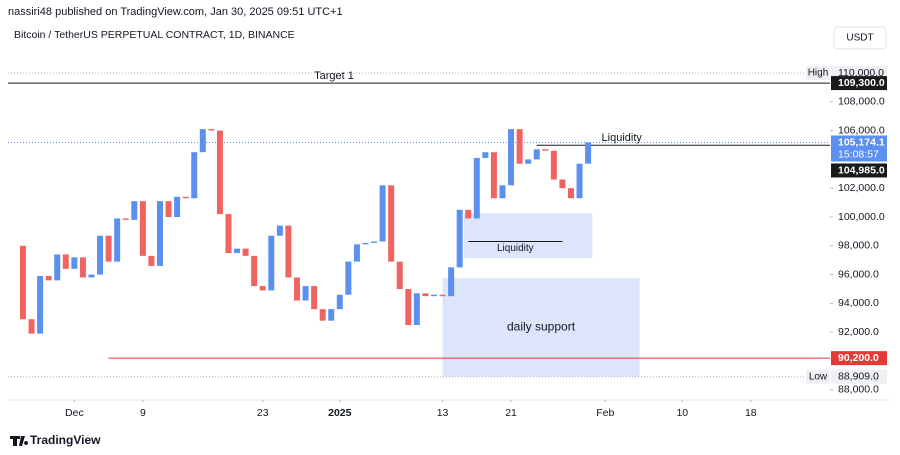  I want to click on price-label: 104,985.0, so click(861, 170).